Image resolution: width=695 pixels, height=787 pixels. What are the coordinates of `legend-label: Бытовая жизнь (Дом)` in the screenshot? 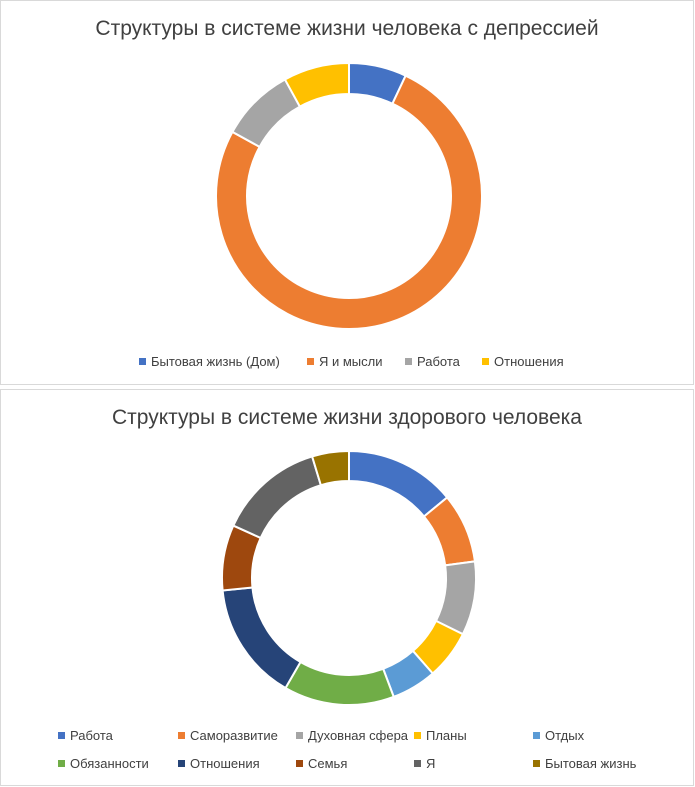 It's located at (215, 361).